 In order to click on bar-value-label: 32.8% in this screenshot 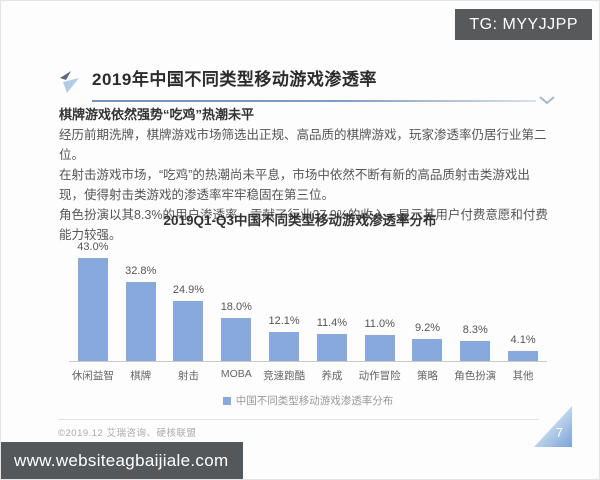, I will do `click(141, 271)`.